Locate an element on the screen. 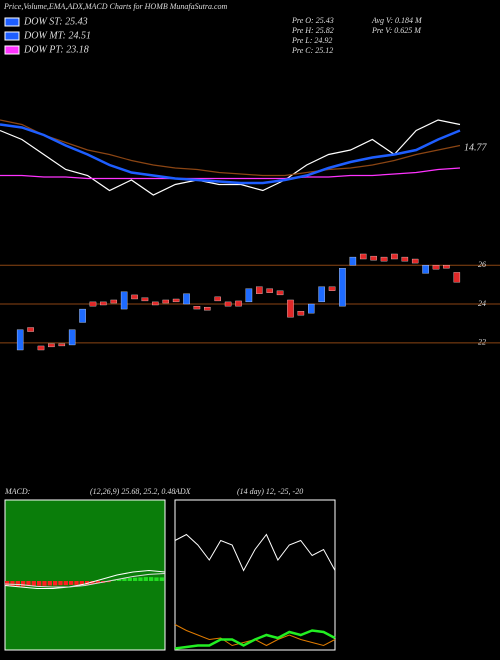 This screenshot has height=660, width=500. y-tick-label: 24 is located at coordinates (482, 303).